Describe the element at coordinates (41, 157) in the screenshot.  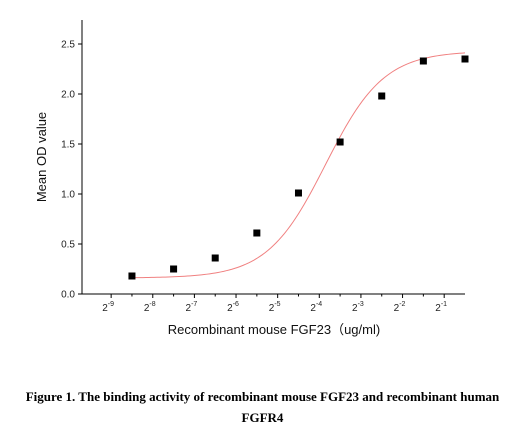
I see `y-axis-title: Mean OD value` at that location.